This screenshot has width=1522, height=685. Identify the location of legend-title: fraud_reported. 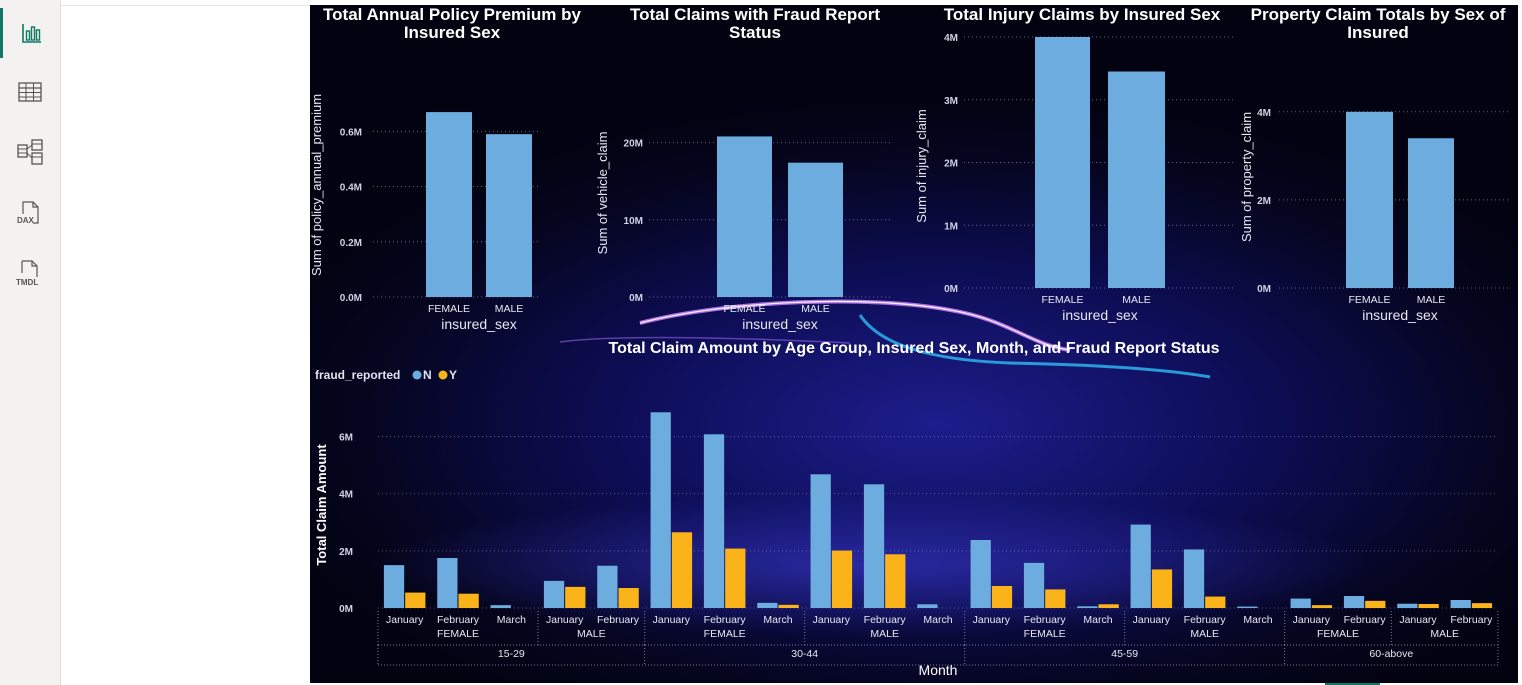
(357, 375).